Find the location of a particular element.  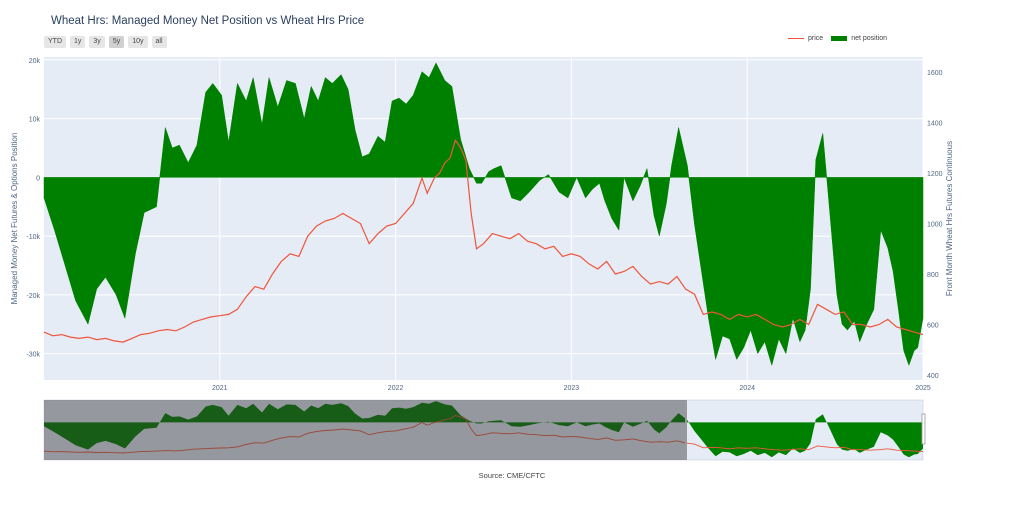

range-button-3y: 3y is located at coordinates (97, 42).